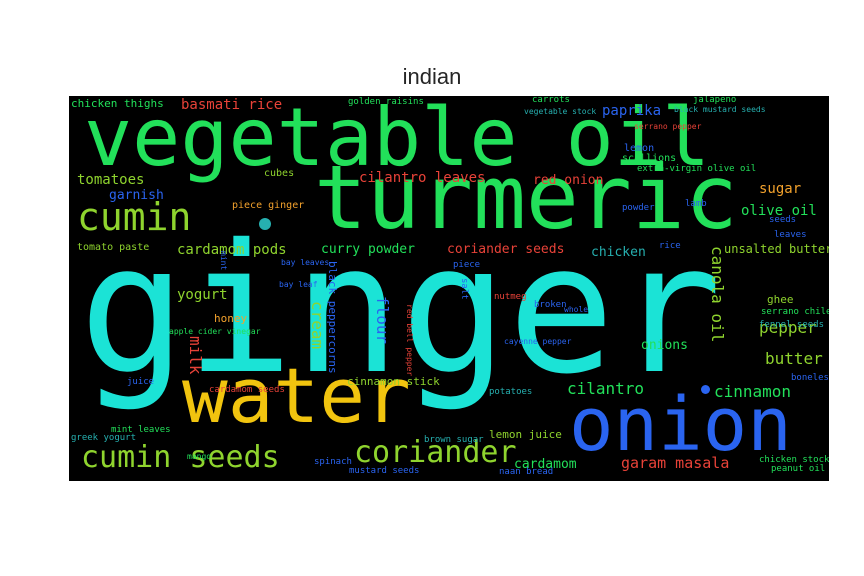 The image size is (864, 576). I want to click on word-naan-bread: naan bread, so click(526, 472).